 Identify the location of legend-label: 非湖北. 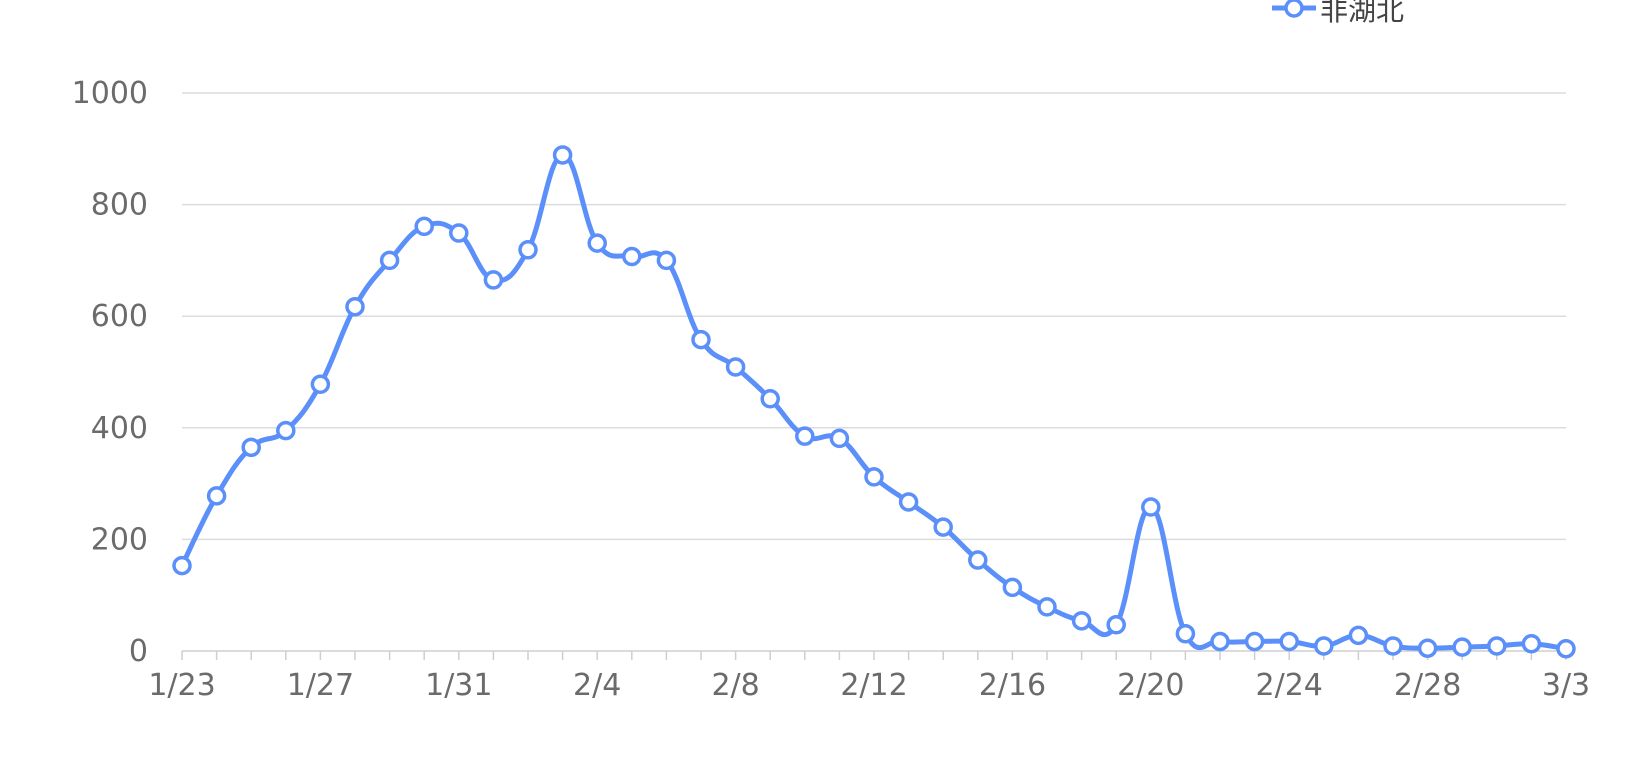
(1362, 13).